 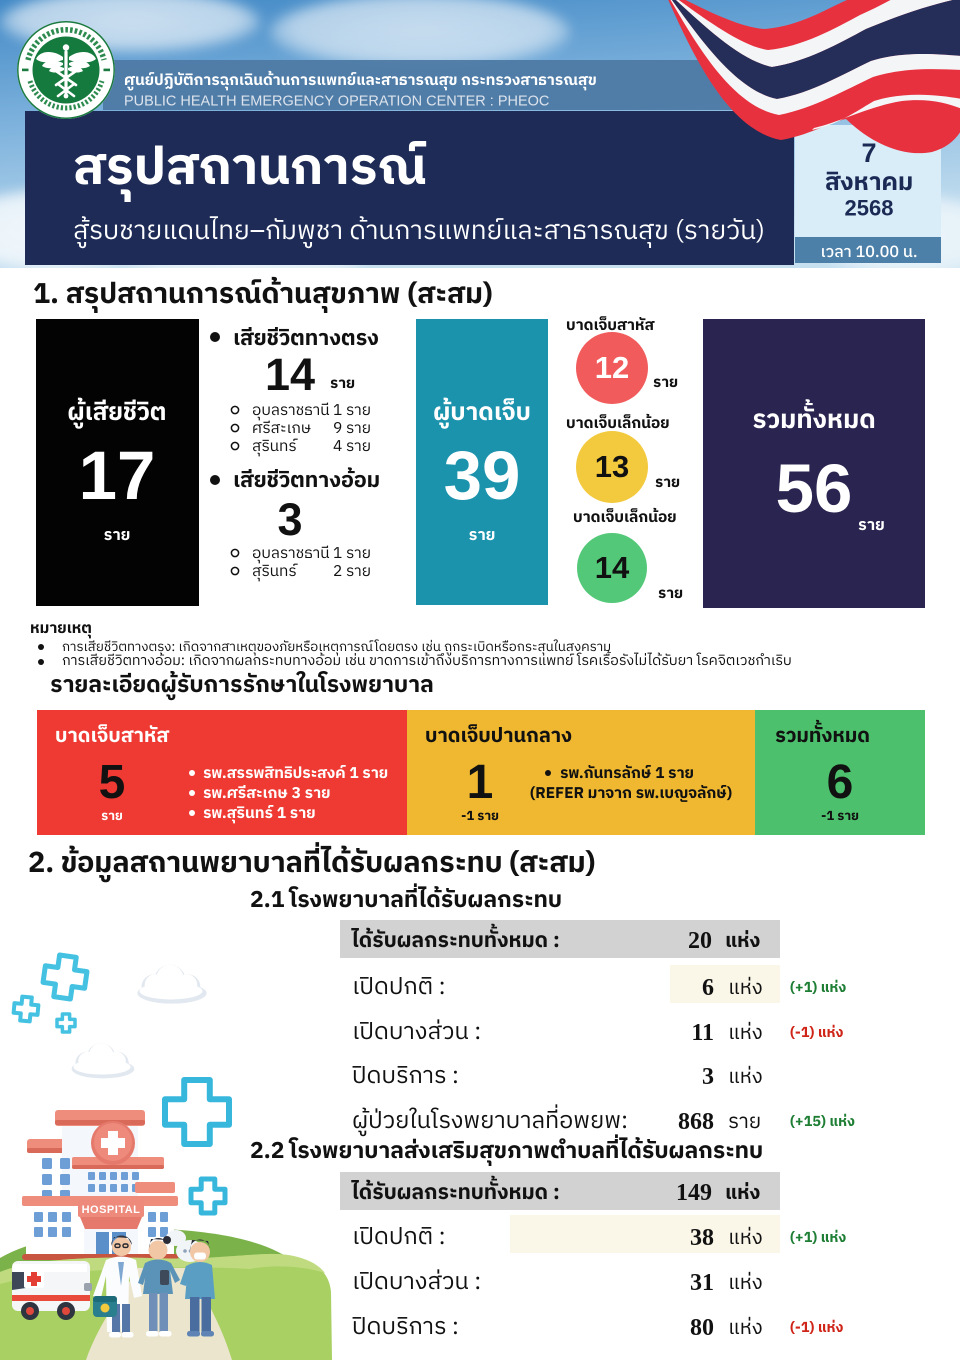 What do you see at coordinates (868, 153) in the screenshot?
I see `svg-text: 7` at bounding box center [868, 153].